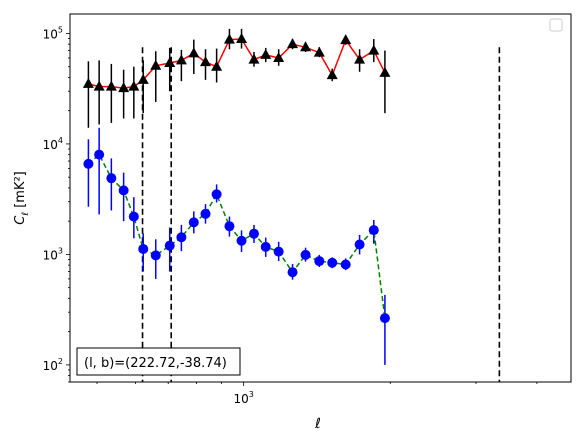  I want to click on y-tick-label: 10³, so click(53, 254).